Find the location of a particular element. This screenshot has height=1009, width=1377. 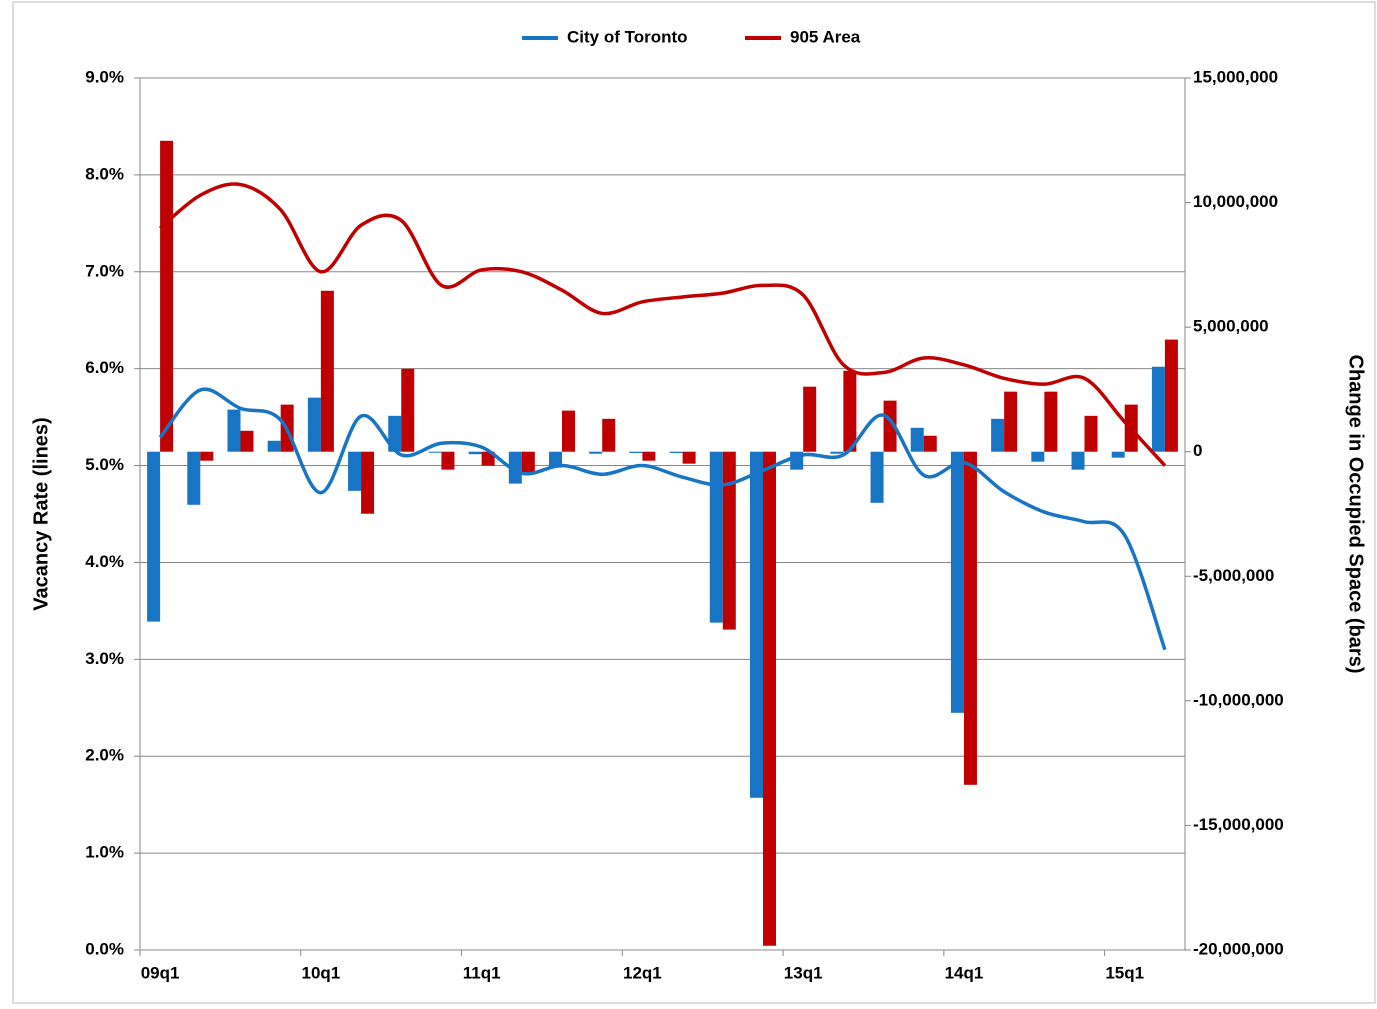

x-tick-label: 09q1 is located at coordinates (160, 972).